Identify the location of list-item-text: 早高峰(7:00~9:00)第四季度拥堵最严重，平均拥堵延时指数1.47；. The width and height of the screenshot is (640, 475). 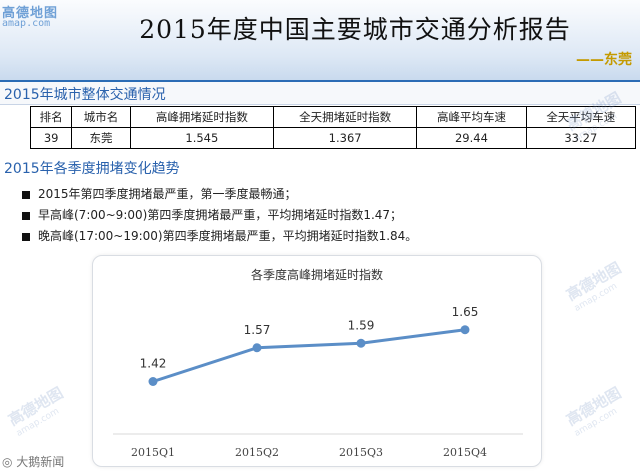
(220, 215).